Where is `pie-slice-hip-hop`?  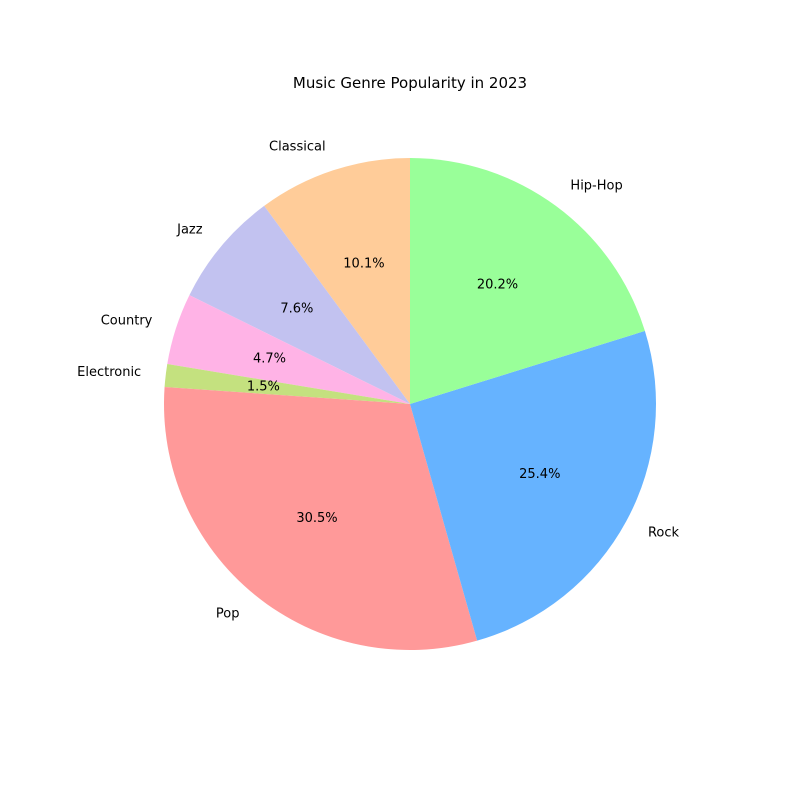 pie-slice-hip-hop is located at coordinates (527, 281).